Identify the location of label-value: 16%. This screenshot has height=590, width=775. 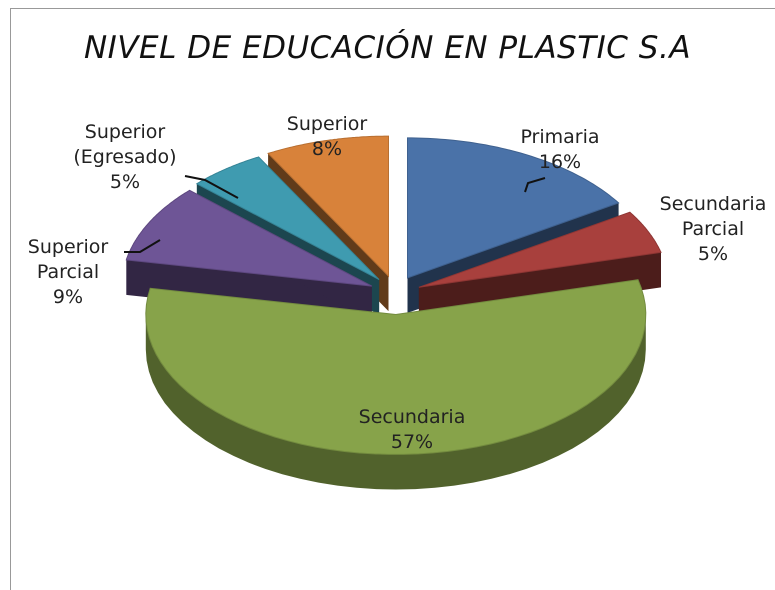
(560, 162).